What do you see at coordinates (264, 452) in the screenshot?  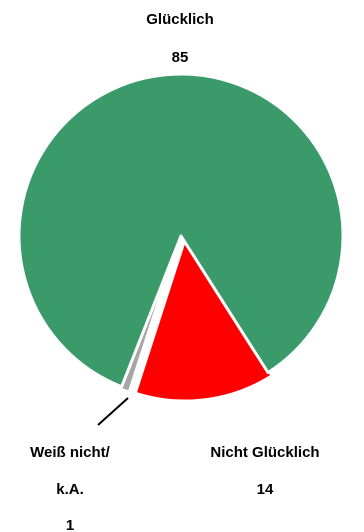 I see `label-nicht-gluecklich-name: Nicht Glücklich` at bounding box center [264, 452].